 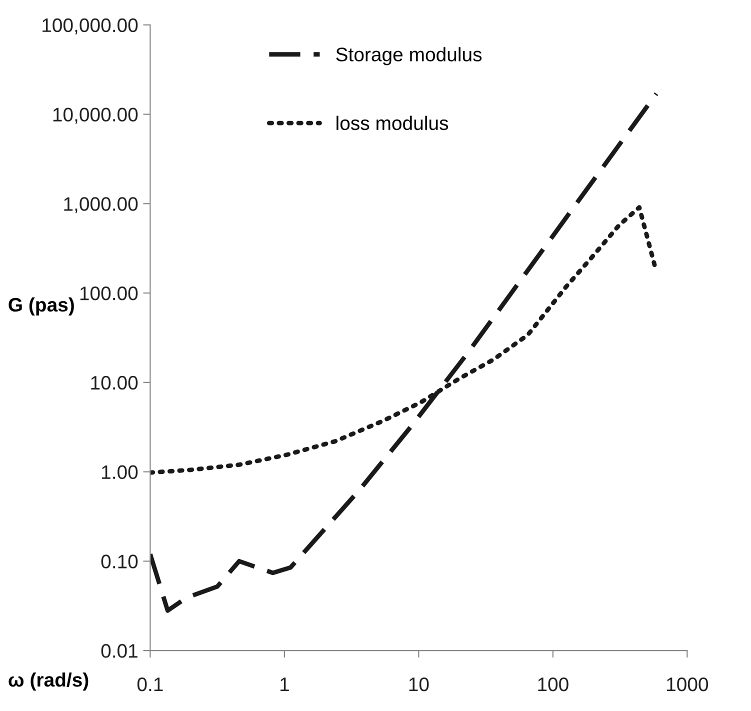 I want to click on x-tick-label: 1, so click(x=284, y=685).